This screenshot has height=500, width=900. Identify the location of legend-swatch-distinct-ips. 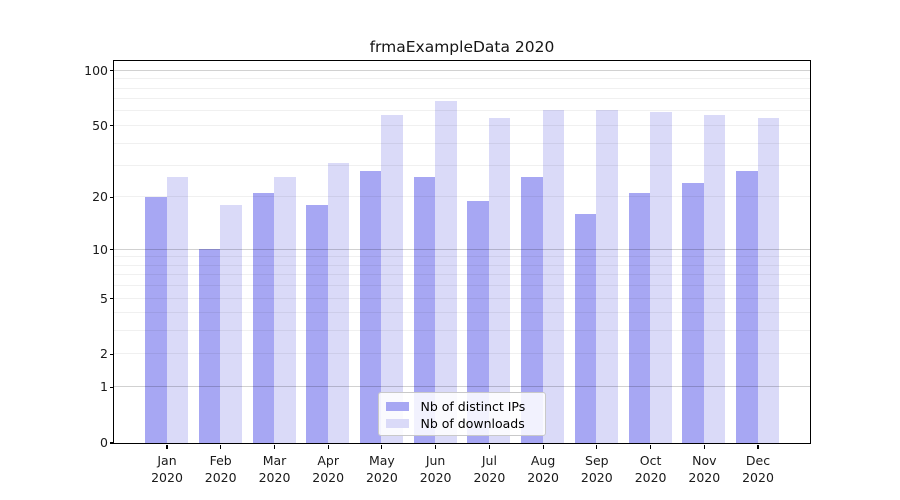
(397, 406).